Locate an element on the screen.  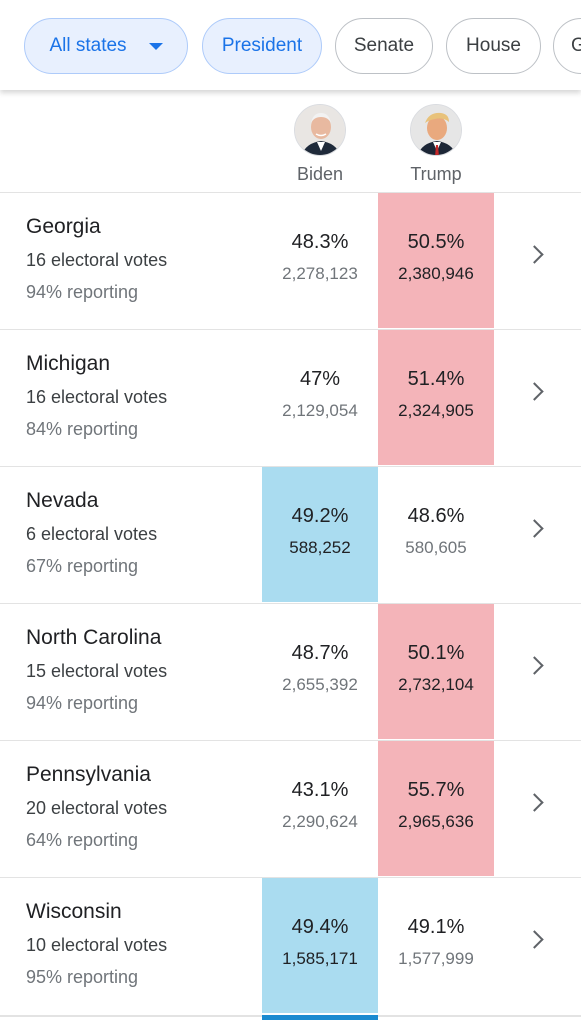
filter-chip-bar: All states President Senate House G is located at coordinates (290, 45).